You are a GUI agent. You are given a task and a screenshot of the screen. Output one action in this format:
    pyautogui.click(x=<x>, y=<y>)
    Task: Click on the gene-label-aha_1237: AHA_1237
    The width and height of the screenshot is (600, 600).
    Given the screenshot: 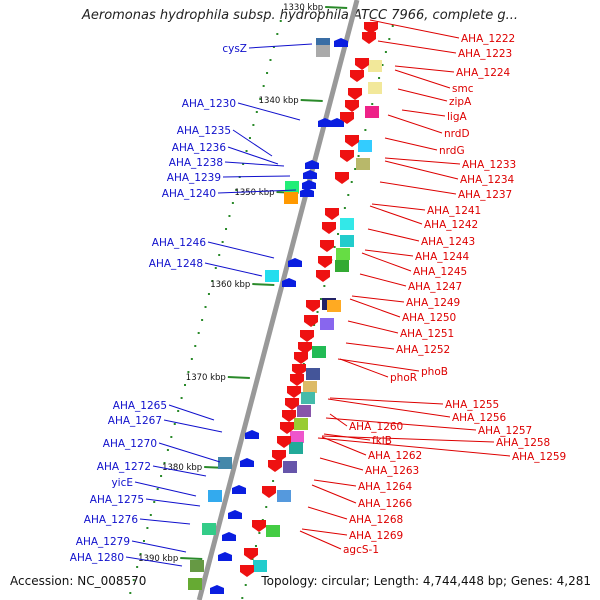 What is the action you would take?
    pyautogui.click(x=485, y=195)
    